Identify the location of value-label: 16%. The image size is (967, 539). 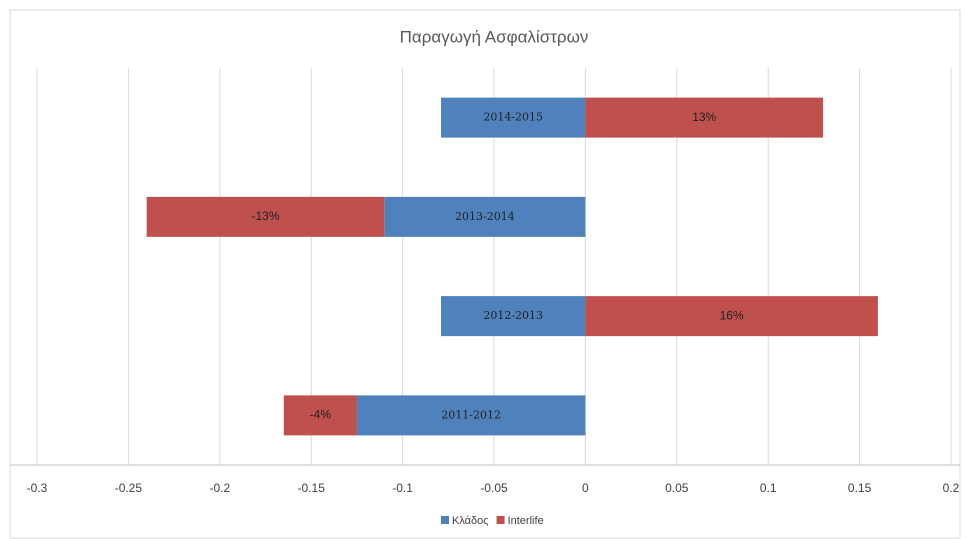
(732, 315).